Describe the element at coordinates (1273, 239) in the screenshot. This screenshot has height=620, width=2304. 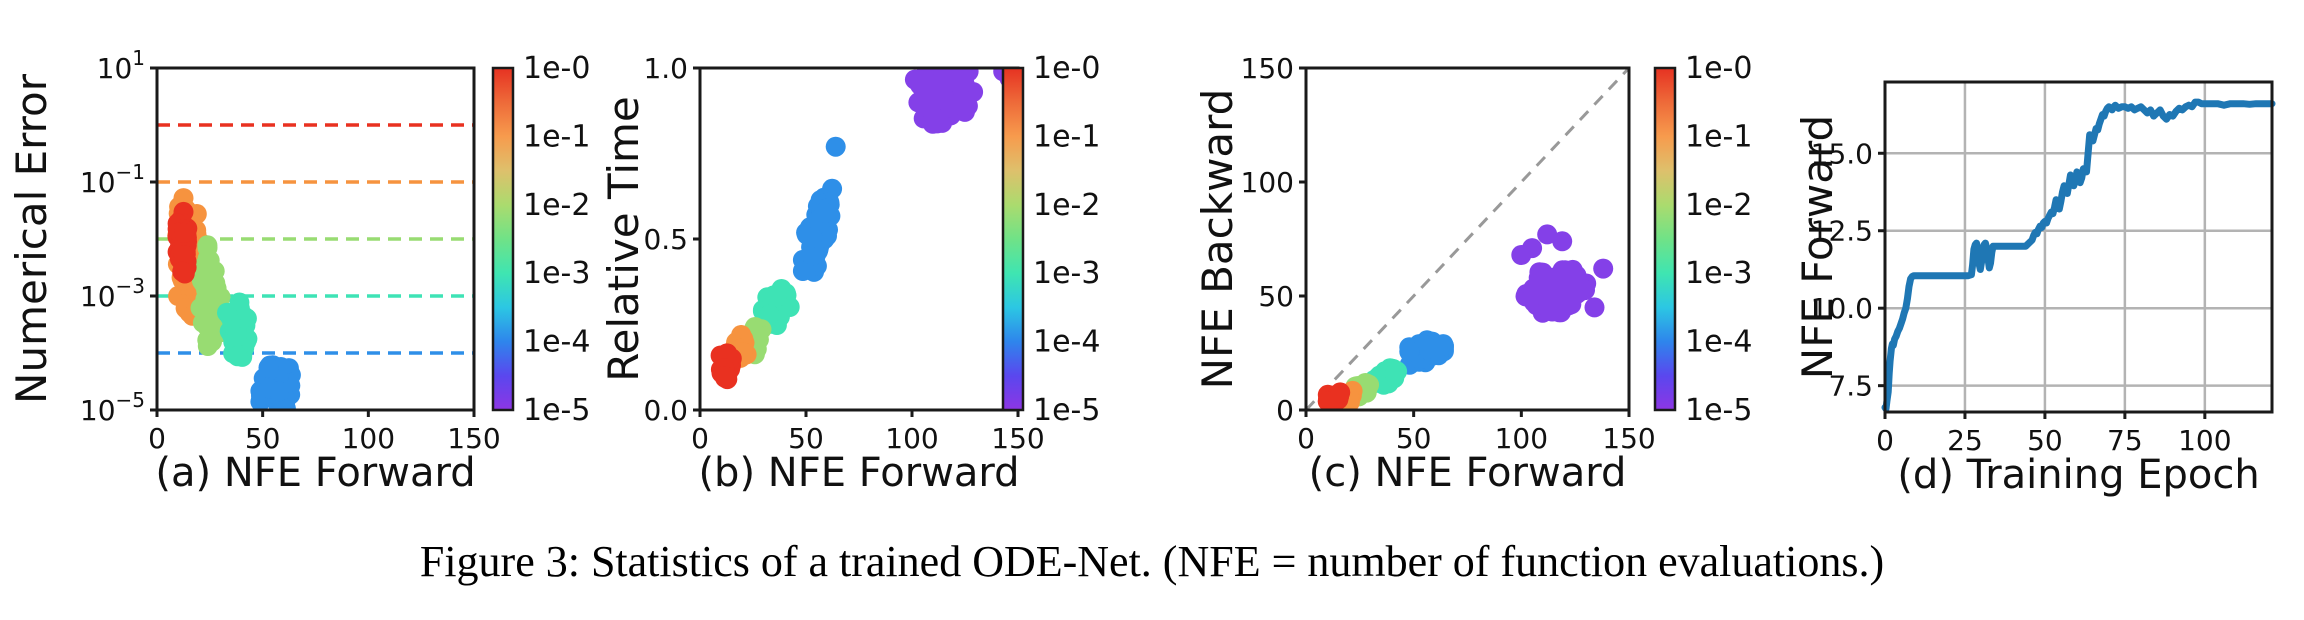
I see `y-axis-ticks: 150 100 50 0` at that location.